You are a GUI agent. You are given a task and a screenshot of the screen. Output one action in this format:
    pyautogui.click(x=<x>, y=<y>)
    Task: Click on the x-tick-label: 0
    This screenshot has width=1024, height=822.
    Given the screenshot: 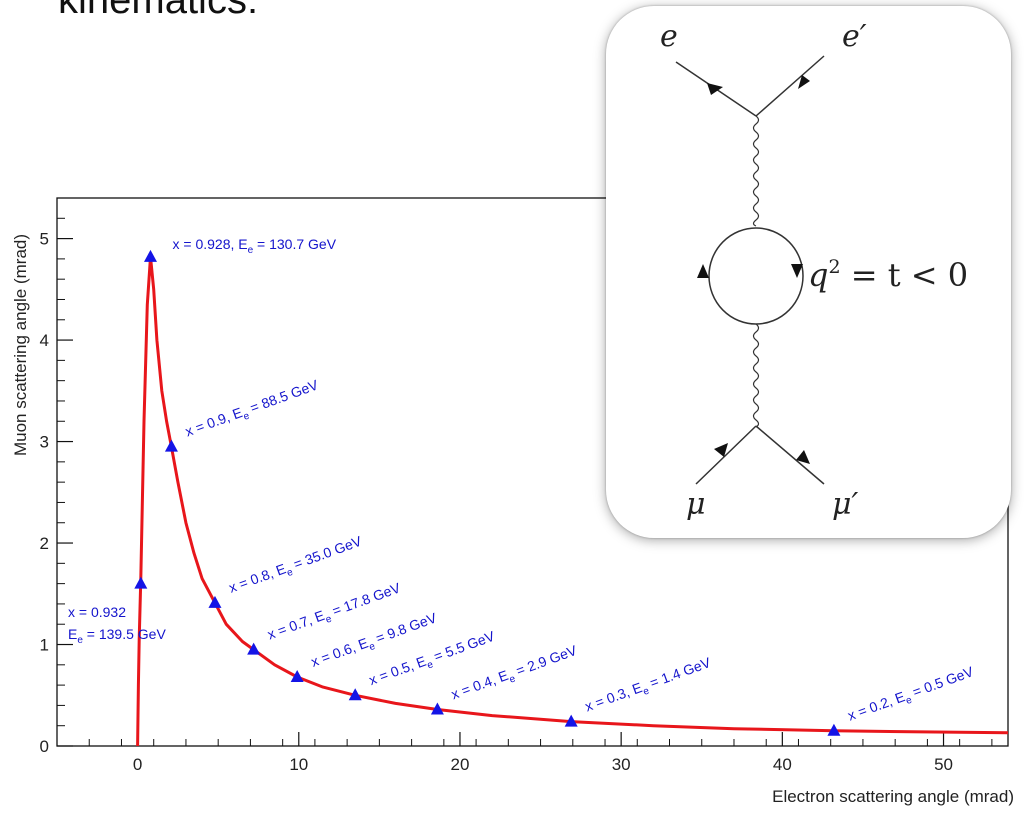 What is the action you would take?
    pyautogui.click(x=137, y=764)
    